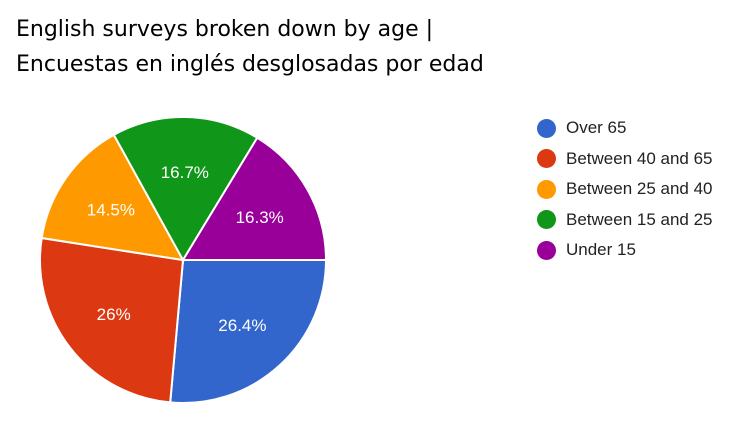  What do you see at coordinates (114, 314) in the screenshot?
I see `slice-data-label: 26%` at bounding box center [114, 314].